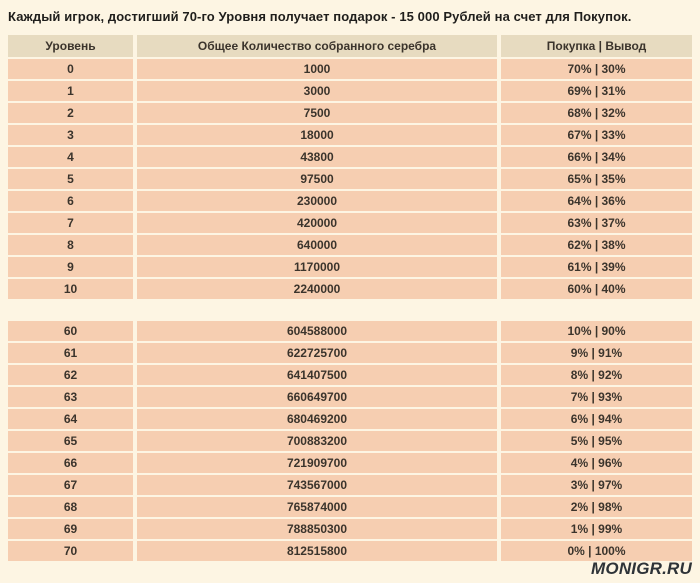 This screenshot has width=700, height=583. What do you see at coordinates (596, 419) in the screenshot?
I see `ratio-cell: 6% | 94%` at bounding box center [596, 419].